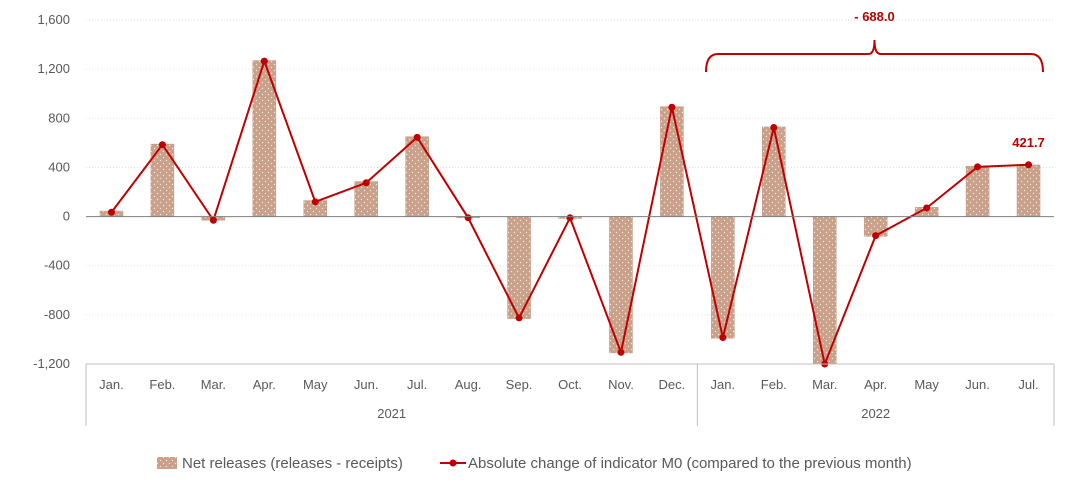 The width and height of the screenshot is (1089, 500). Describe the element at coordinates (57, 314) in the screenshot. I see `y-tick-label: -800` at that location.